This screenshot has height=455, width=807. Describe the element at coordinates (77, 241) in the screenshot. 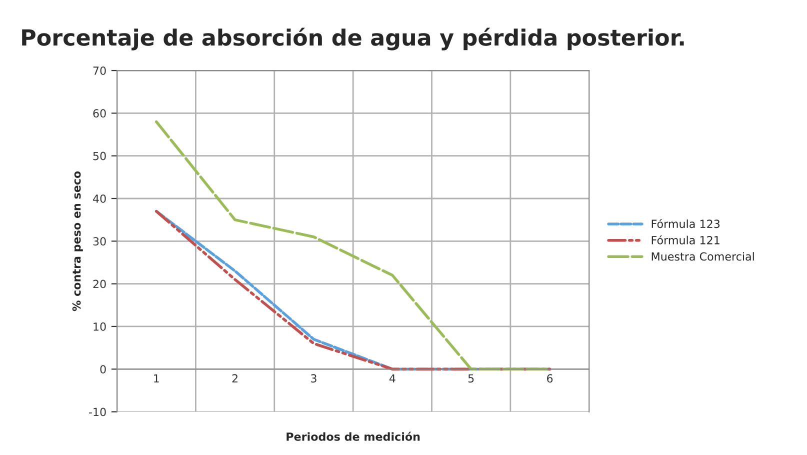

I see `y-axis-title: % contra peso en seco` at that location.